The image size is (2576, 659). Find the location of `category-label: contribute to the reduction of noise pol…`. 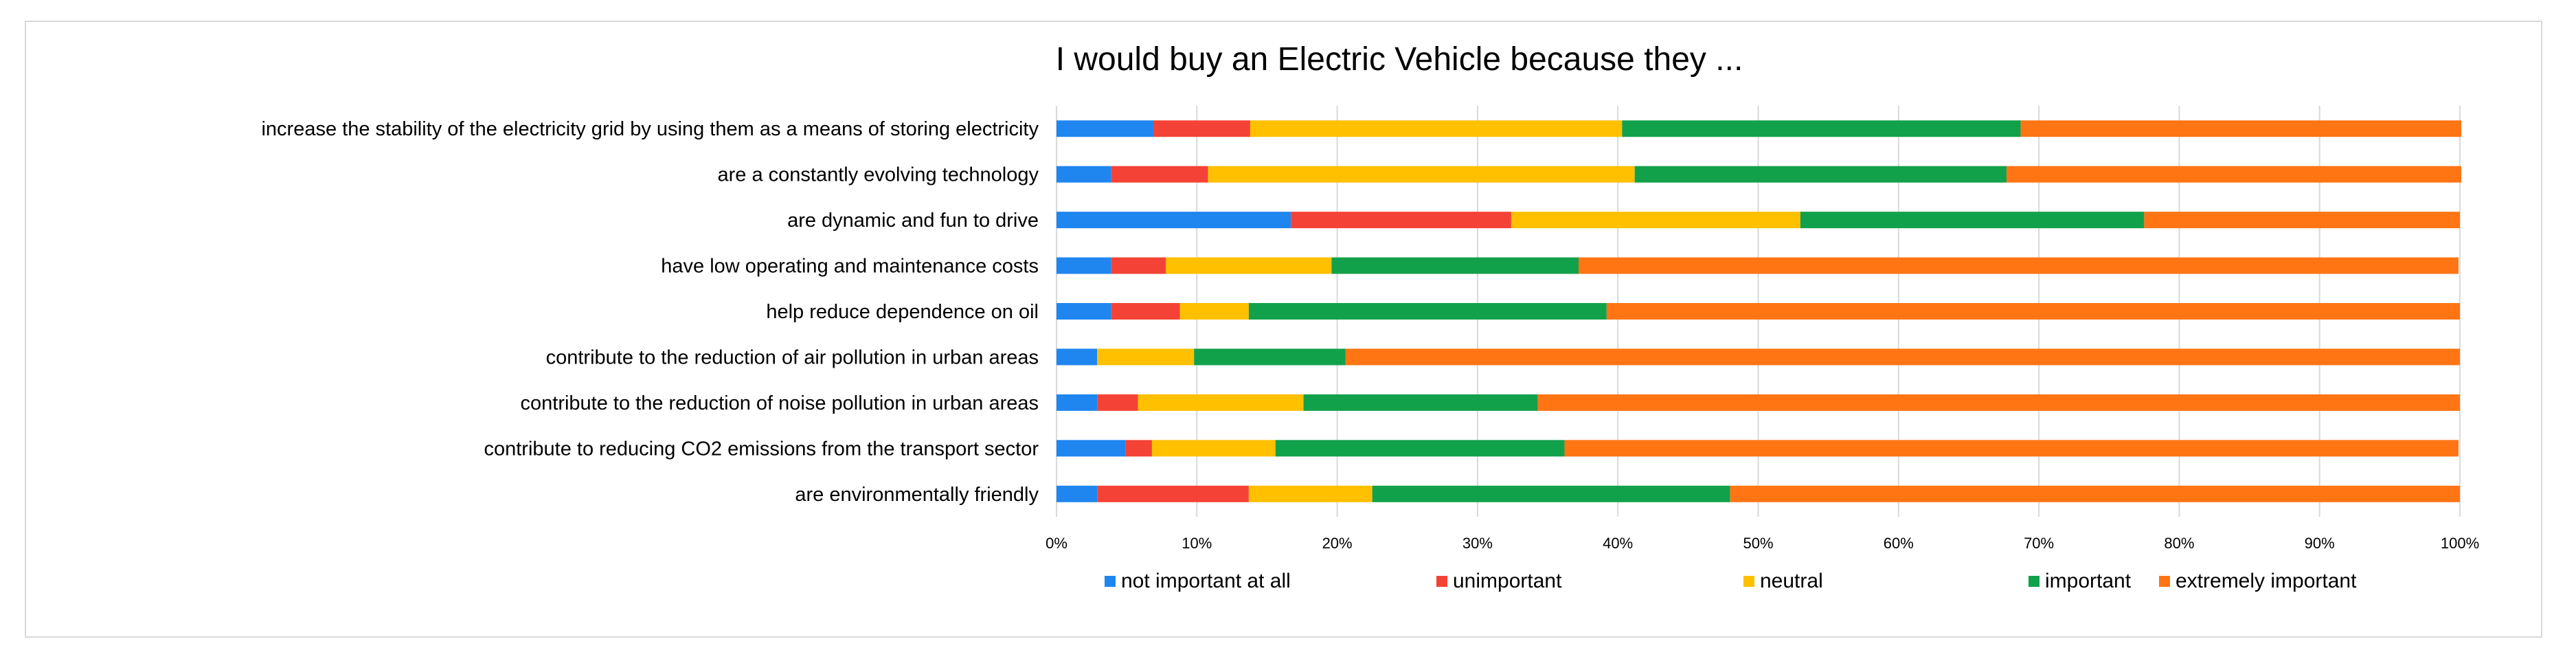

category-label: contribute to the reduction of noise pol… is located at coordinates (780, 403).